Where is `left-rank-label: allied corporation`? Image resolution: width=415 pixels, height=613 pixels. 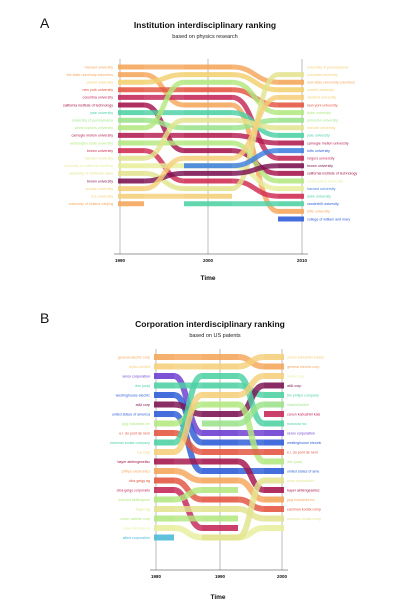
left-rank-label: allied corporation is located at coordinates (136, 538).